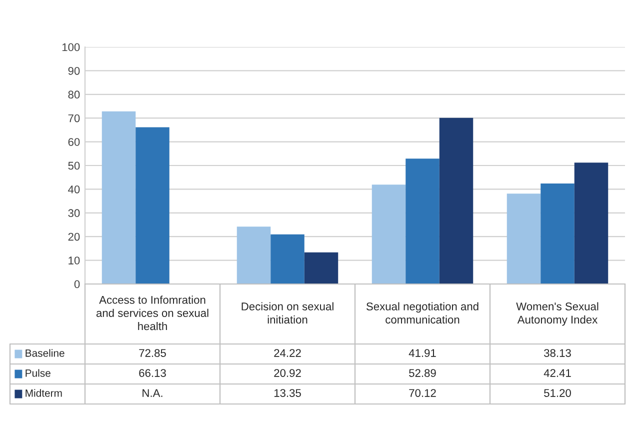 The height and width of the screenshot is (422, 631). What do you see at coordinates (557, 393) in the screenshot?
I see `data-label: 51.20` at bounding box center [557, 393].